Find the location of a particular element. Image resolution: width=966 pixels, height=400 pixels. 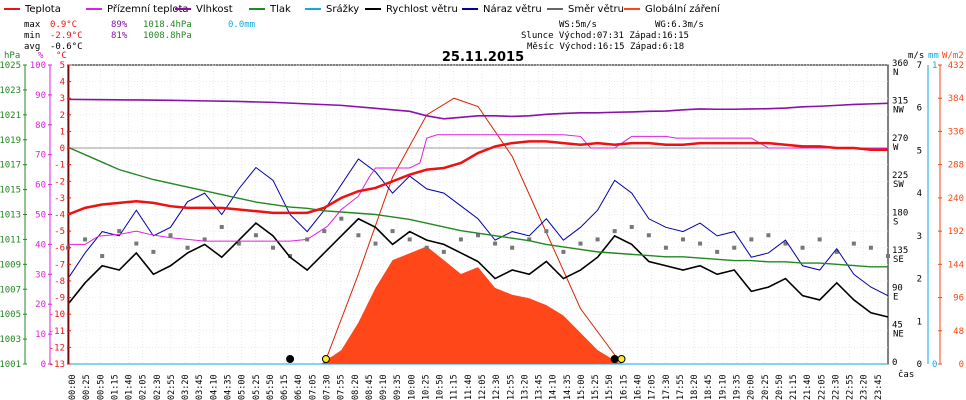

x-tick-label: 15:50 is located at coordinates (610, 387).